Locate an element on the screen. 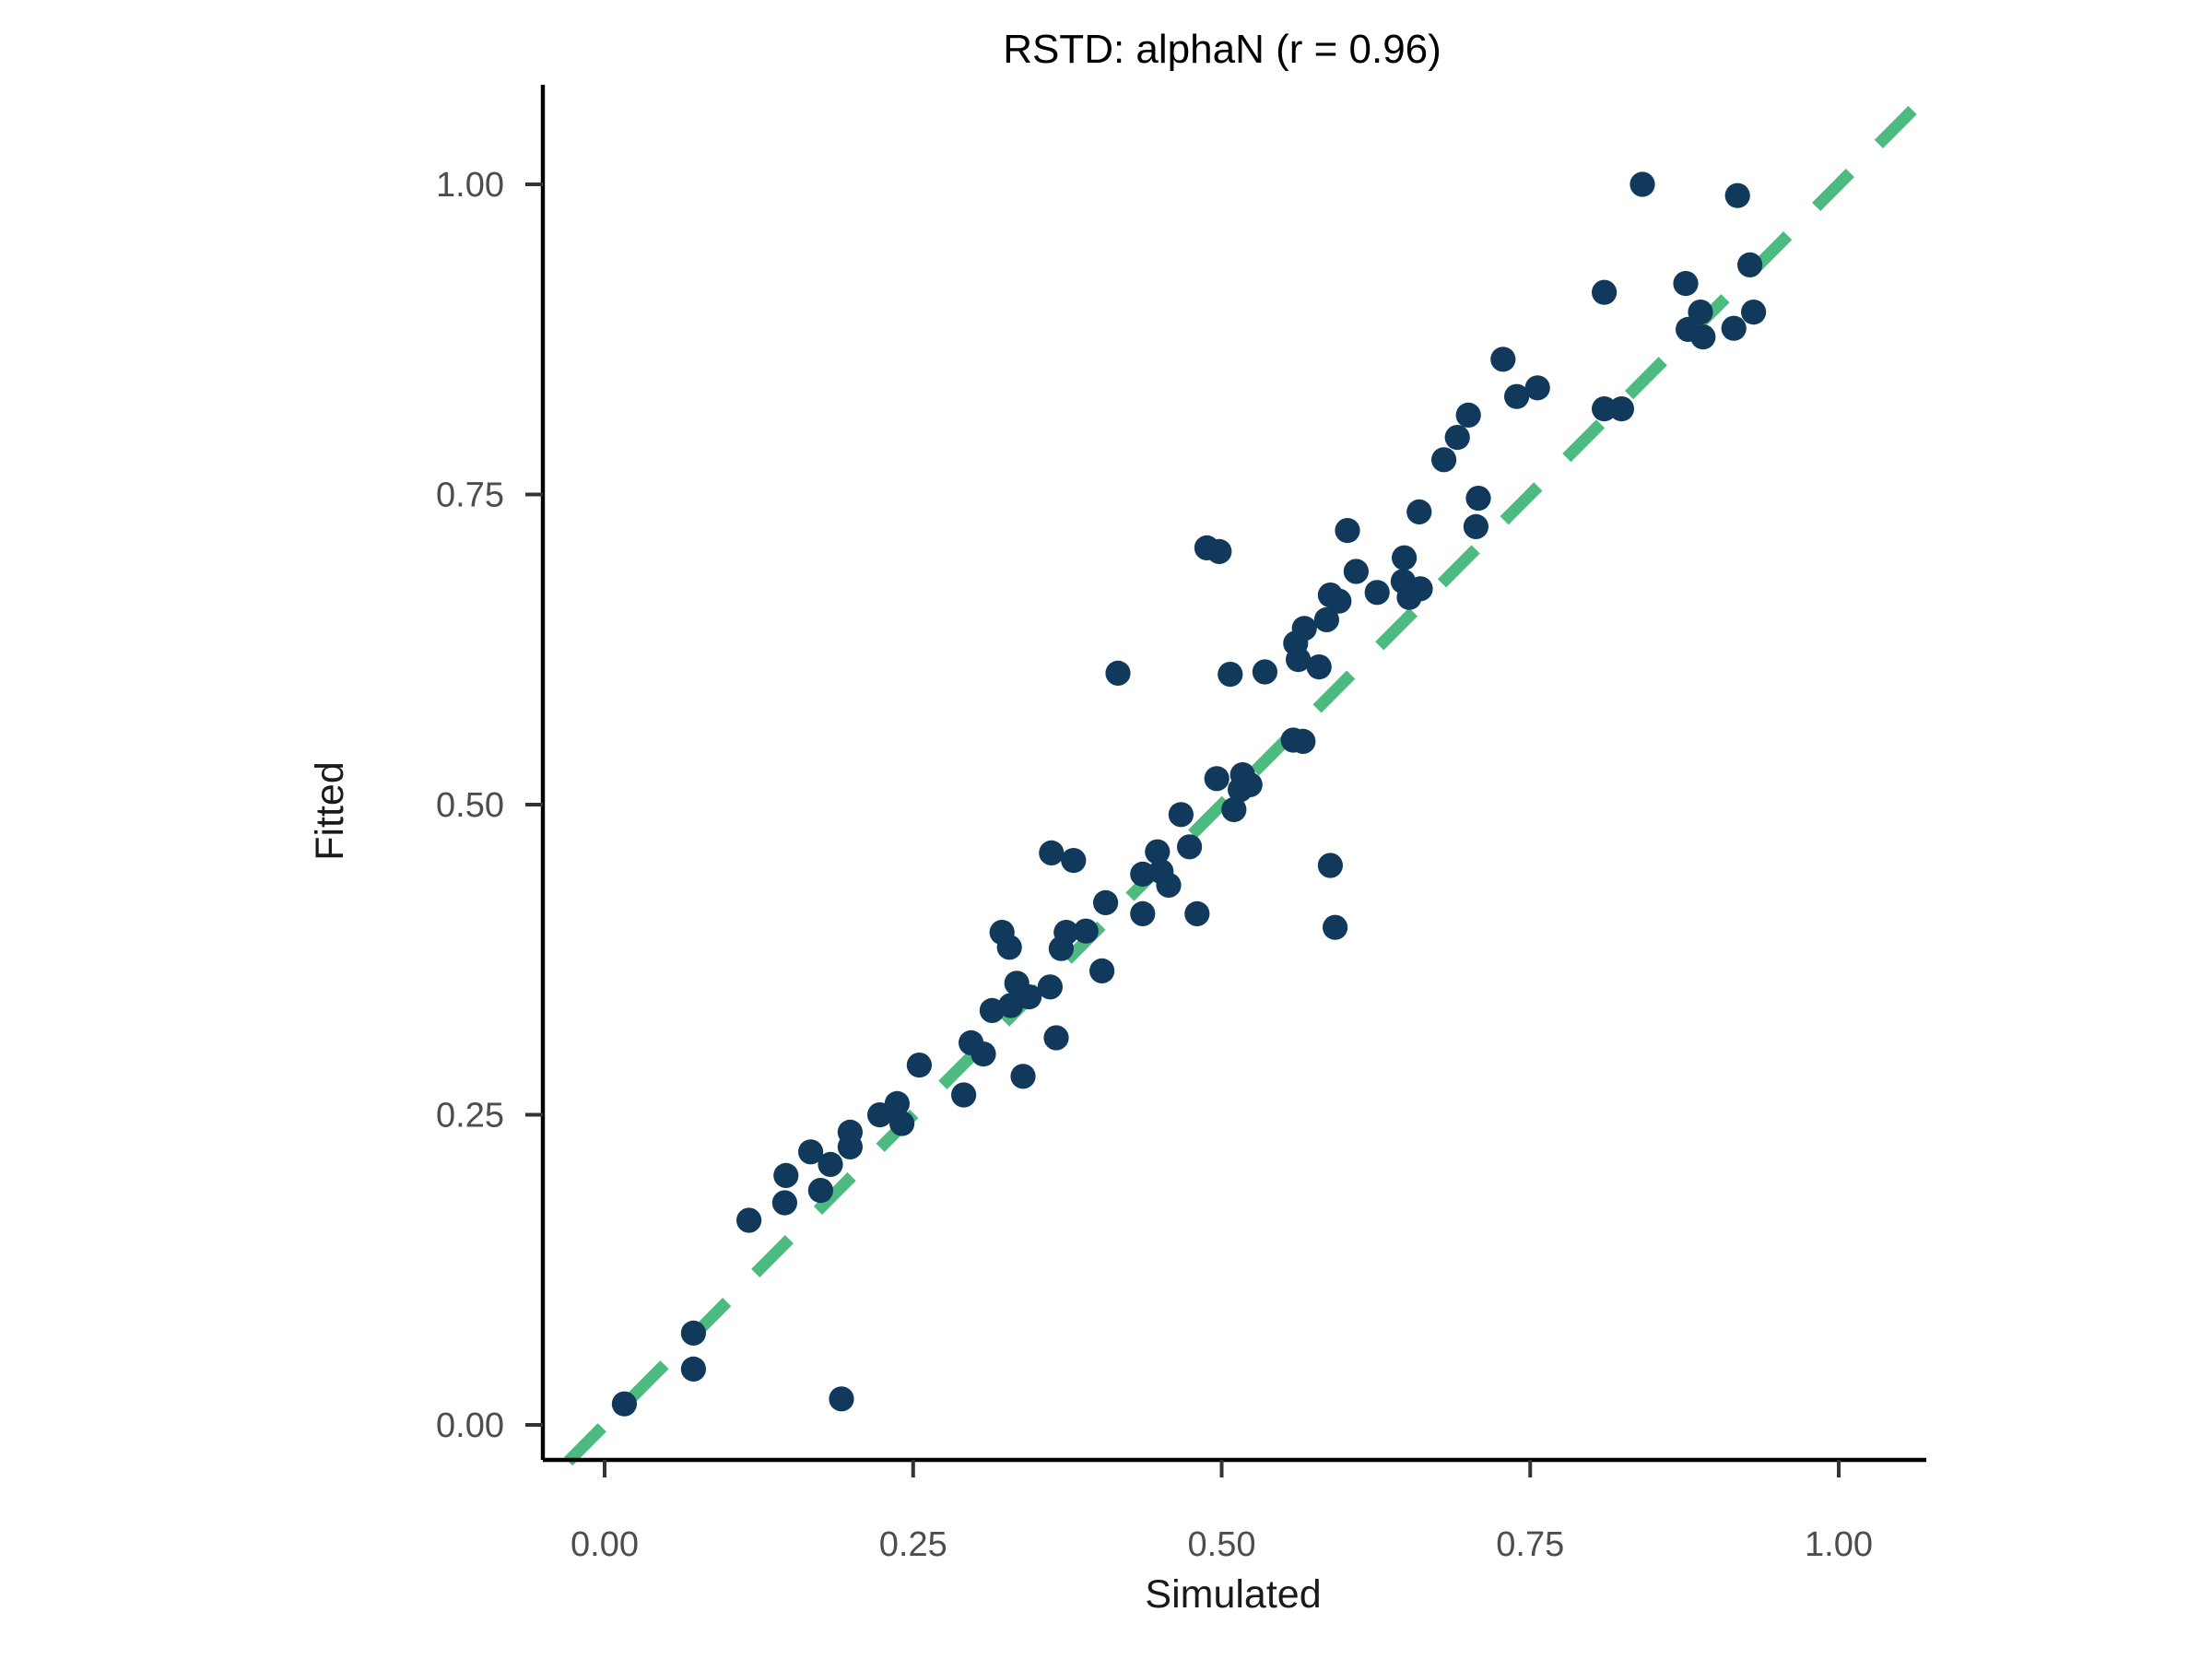  y-axis-label: Fitted is located at coordinates (330, 811).